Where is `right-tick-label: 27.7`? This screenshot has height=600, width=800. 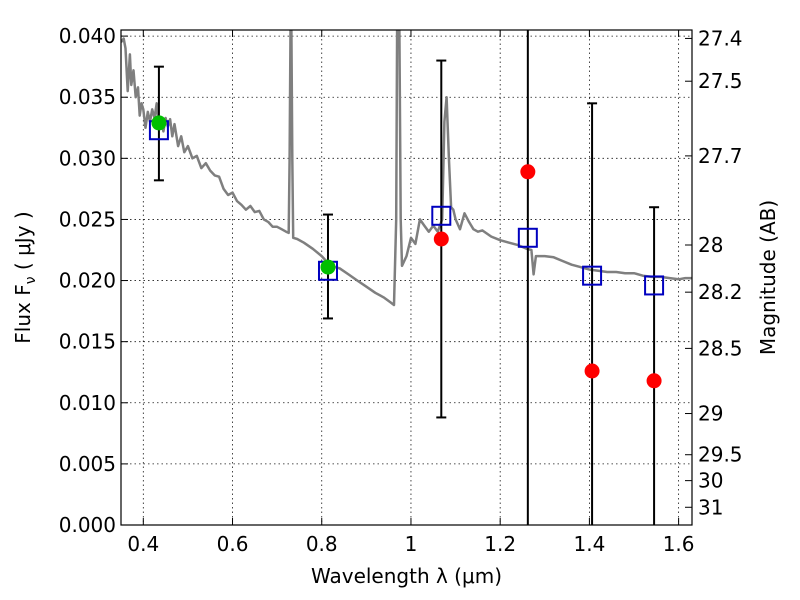
right-tick-label: 27.7 is located at coordinates (720, 156).